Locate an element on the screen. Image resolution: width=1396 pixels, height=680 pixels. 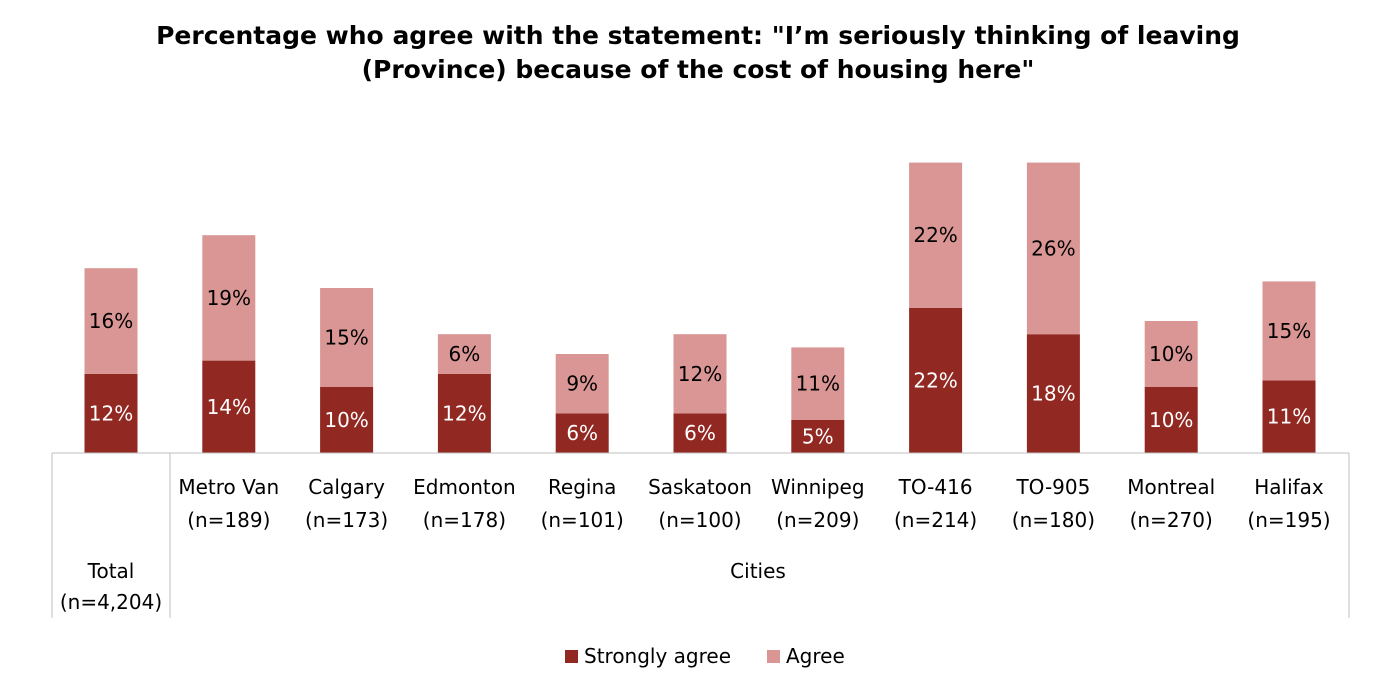
category-label-calgary: Calgary is located at coordinates (346, 487).